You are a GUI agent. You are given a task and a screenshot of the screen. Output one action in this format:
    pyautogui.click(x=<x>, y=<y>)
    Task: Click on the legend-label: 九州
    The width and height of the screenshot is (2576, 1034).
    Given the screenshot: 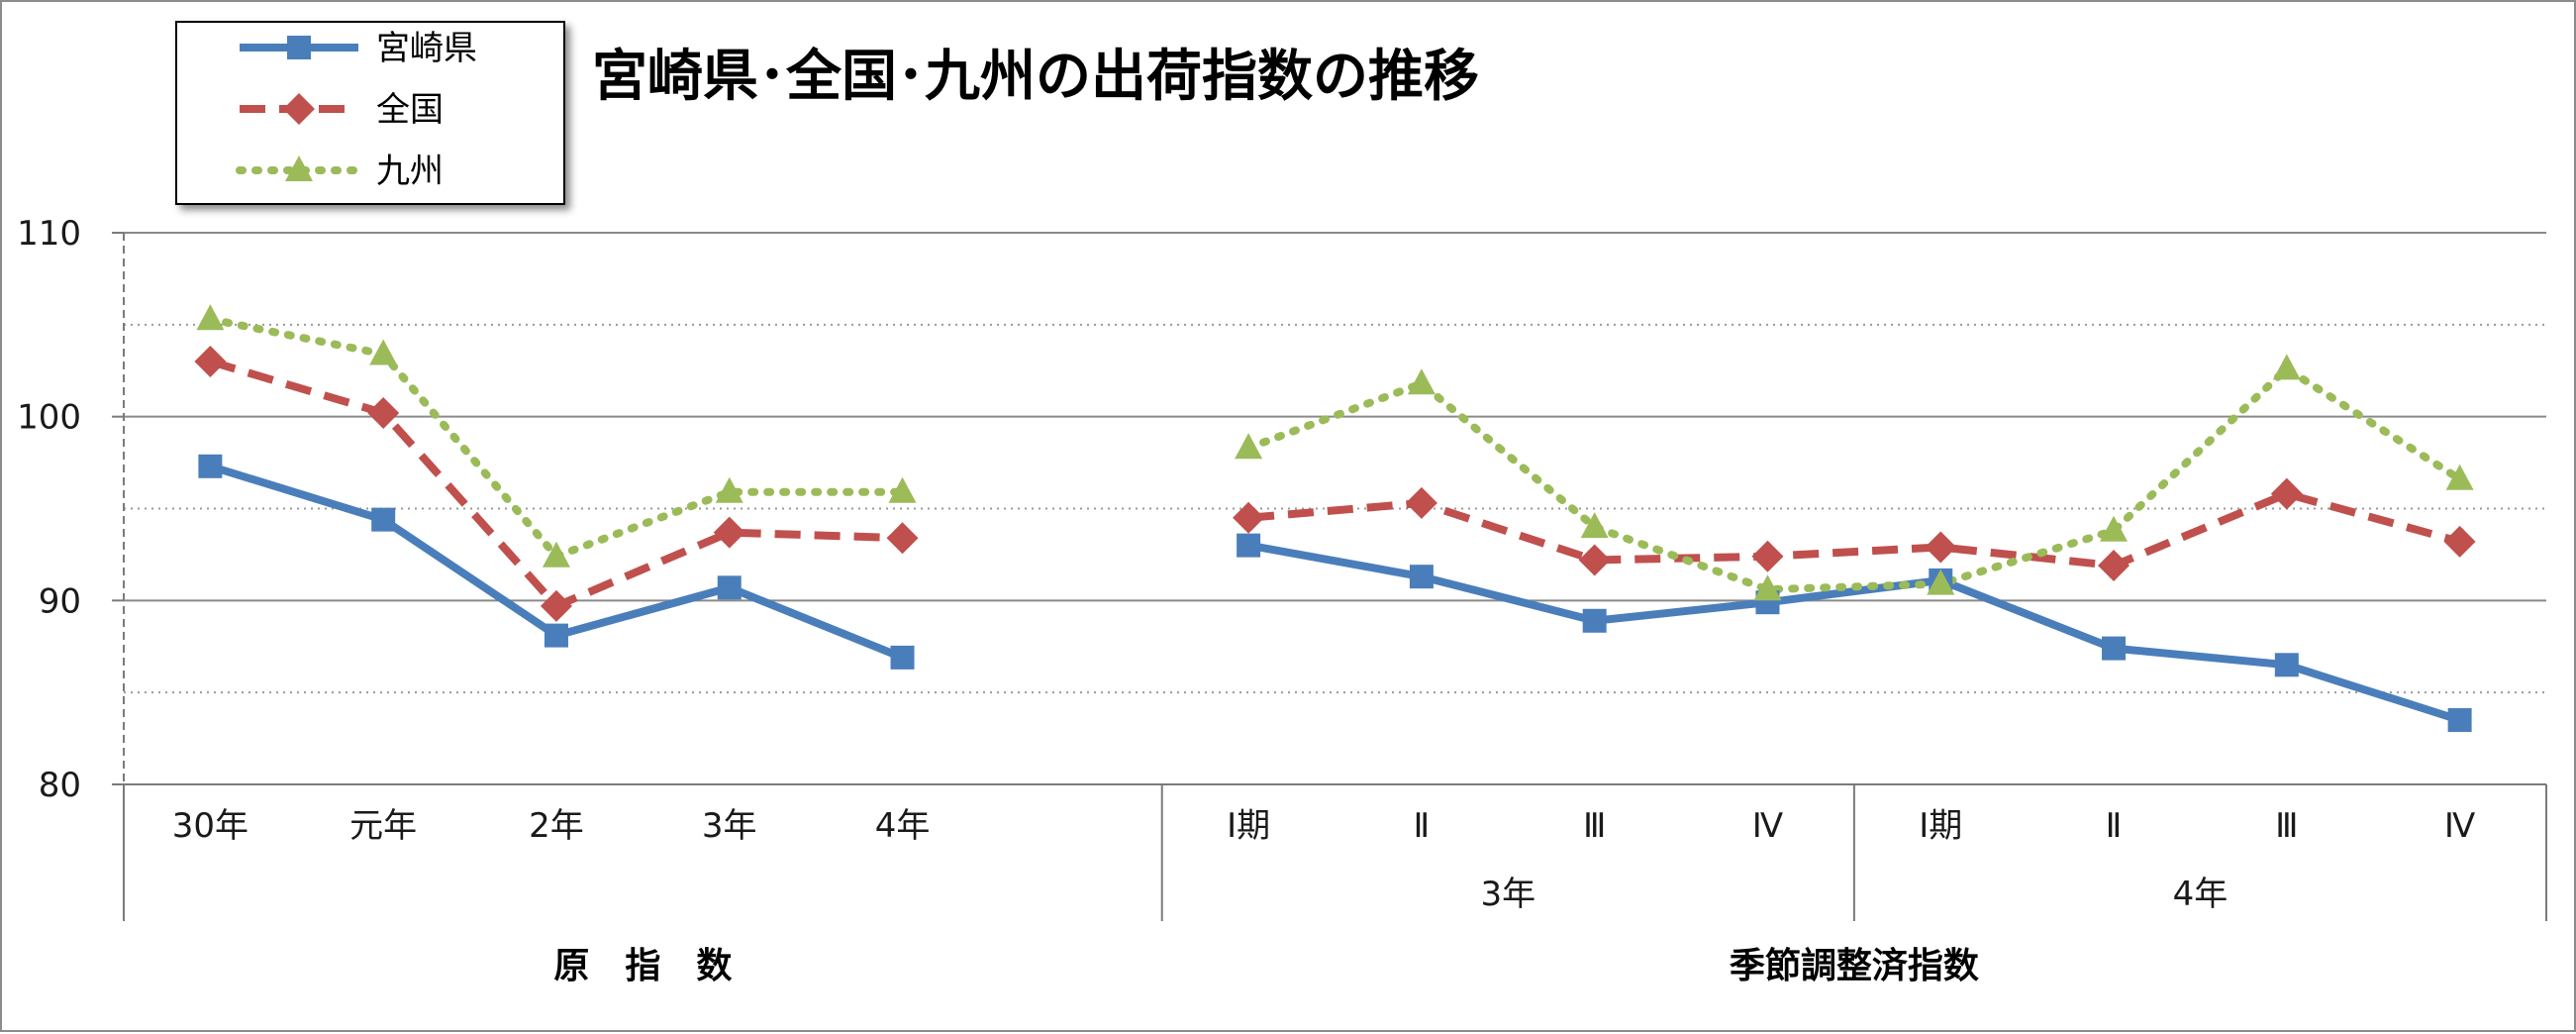 What is the action you would take?
    pyautogui.click(x=410, y=172)
    